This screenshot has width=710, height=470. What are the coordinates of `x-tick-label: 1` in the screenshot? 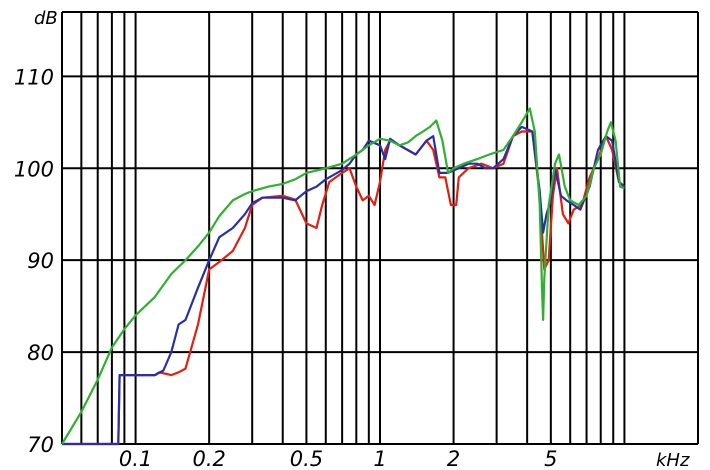 It's located at (379, 458).